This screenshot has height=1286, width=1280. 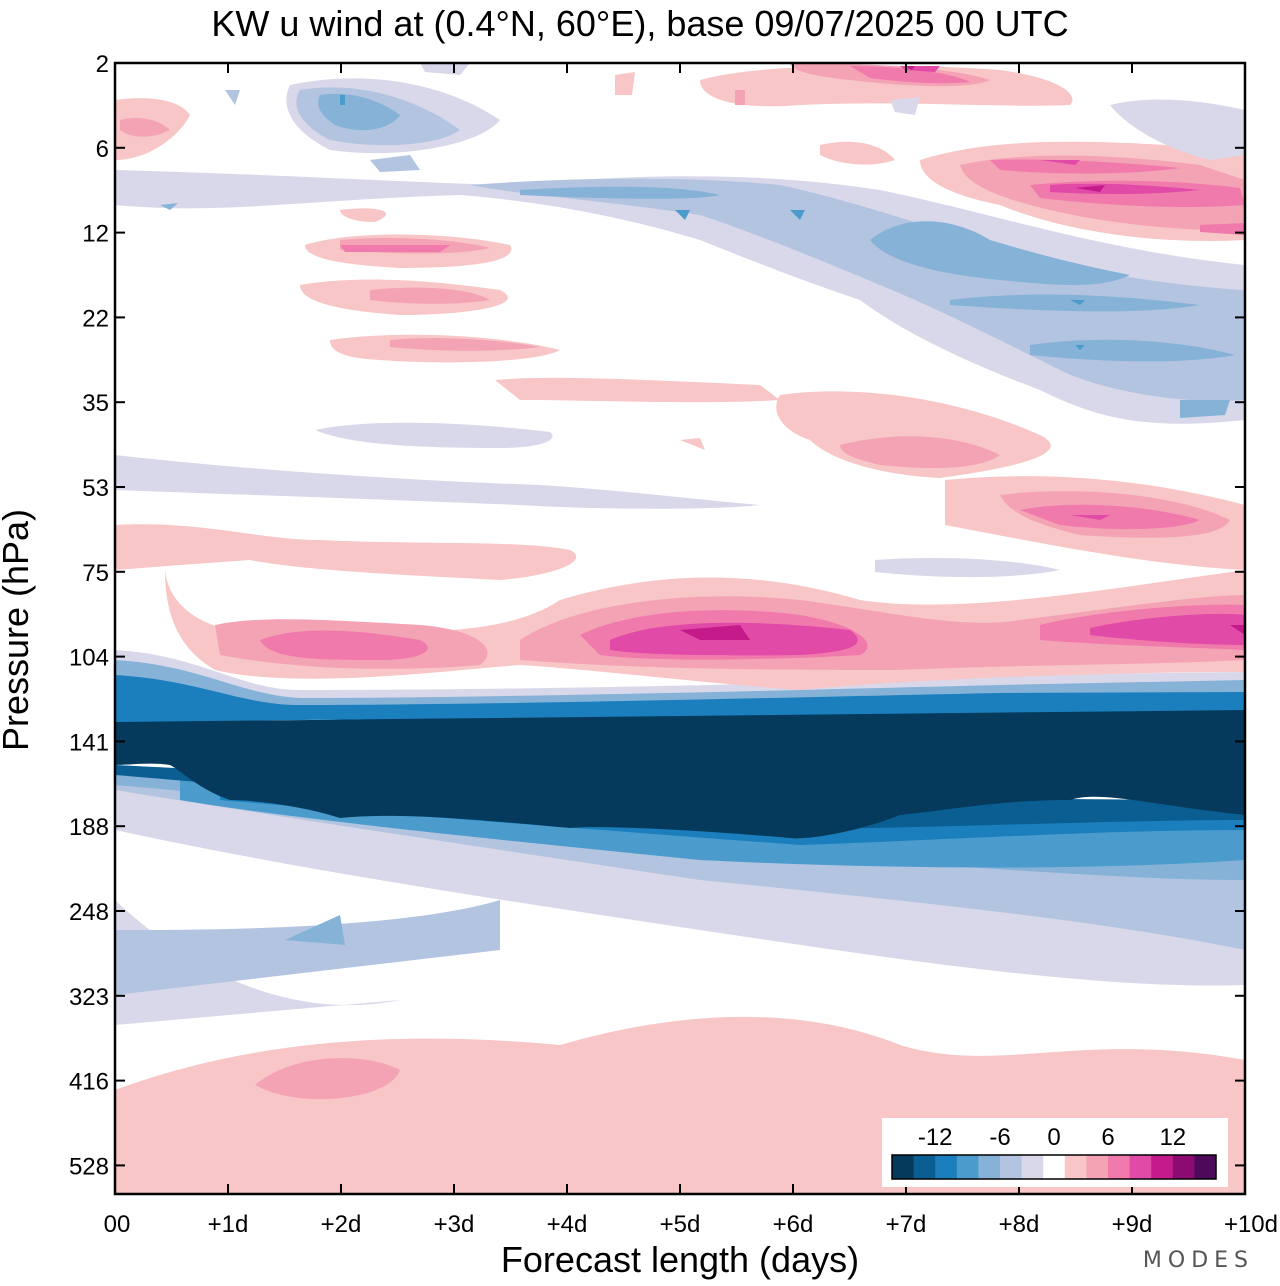 I want to click on y-tick-label-6: 6, so click(x=102, y=149).